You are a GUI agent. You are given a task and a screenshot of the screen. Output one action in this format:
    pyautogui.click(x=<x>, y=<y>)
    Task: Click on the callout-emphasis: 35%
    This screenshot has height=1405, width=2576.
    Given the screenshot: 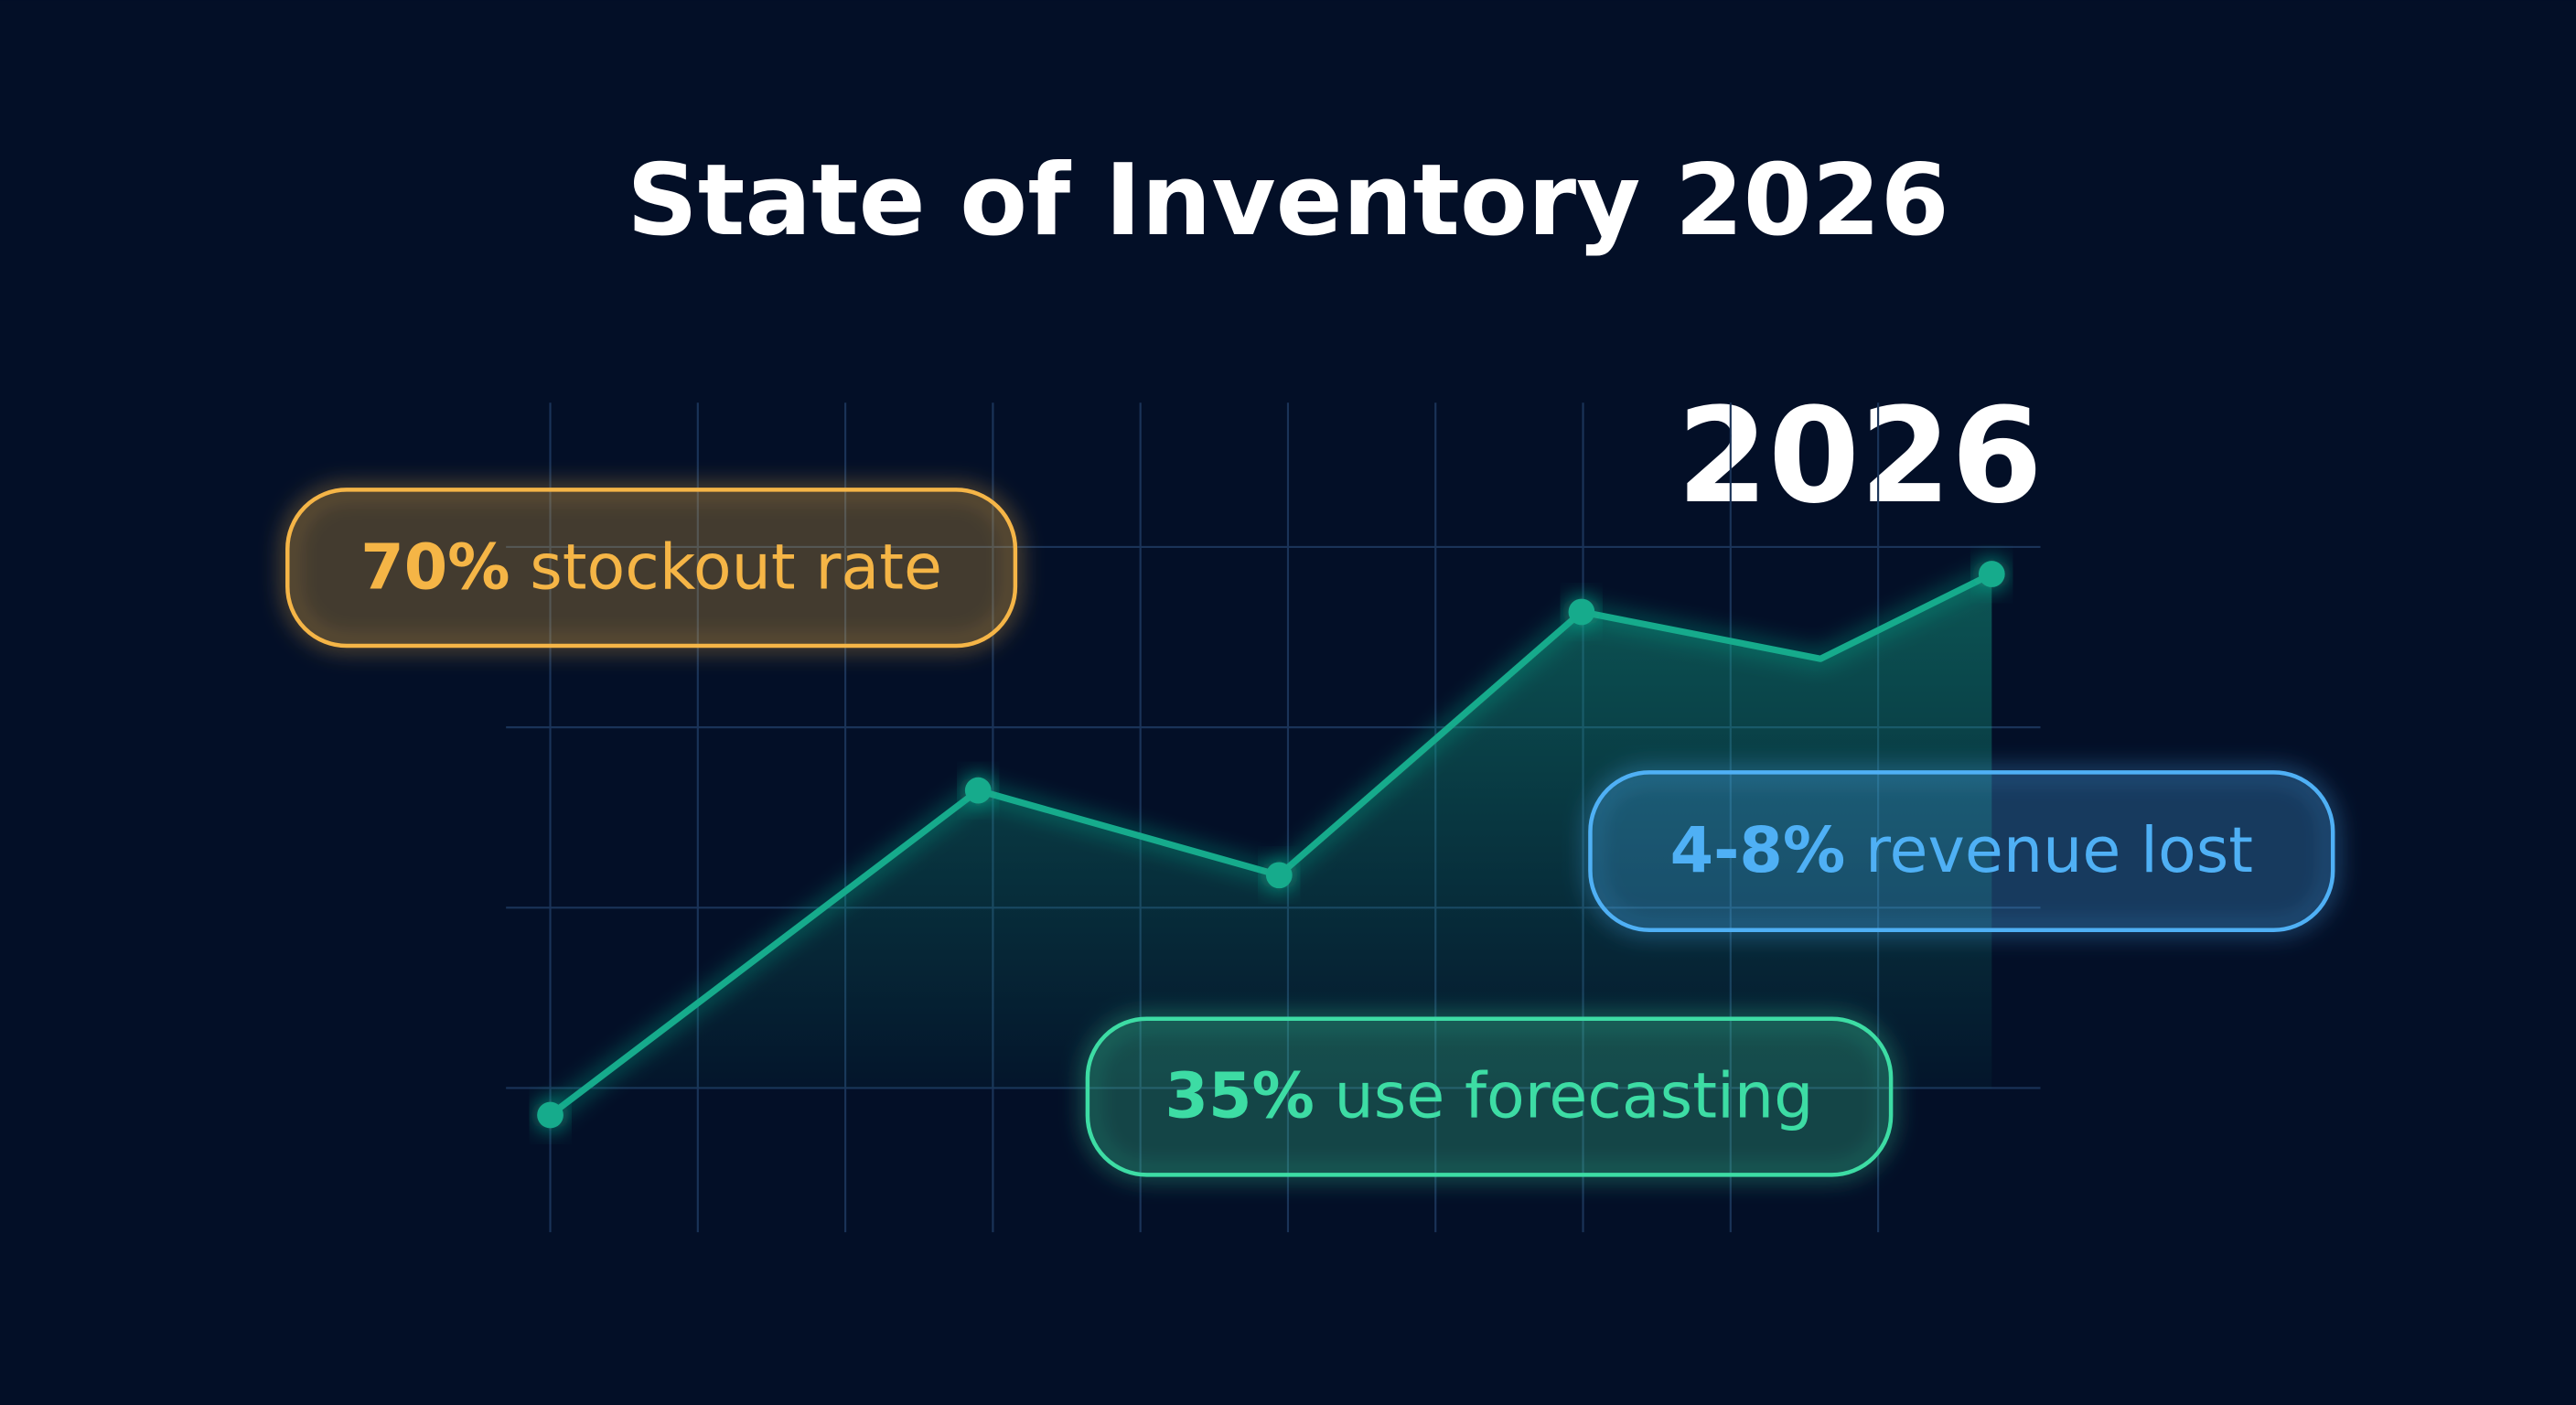 What is the action you would take?
    pyautogui.click(x=1240, y=1096)
    